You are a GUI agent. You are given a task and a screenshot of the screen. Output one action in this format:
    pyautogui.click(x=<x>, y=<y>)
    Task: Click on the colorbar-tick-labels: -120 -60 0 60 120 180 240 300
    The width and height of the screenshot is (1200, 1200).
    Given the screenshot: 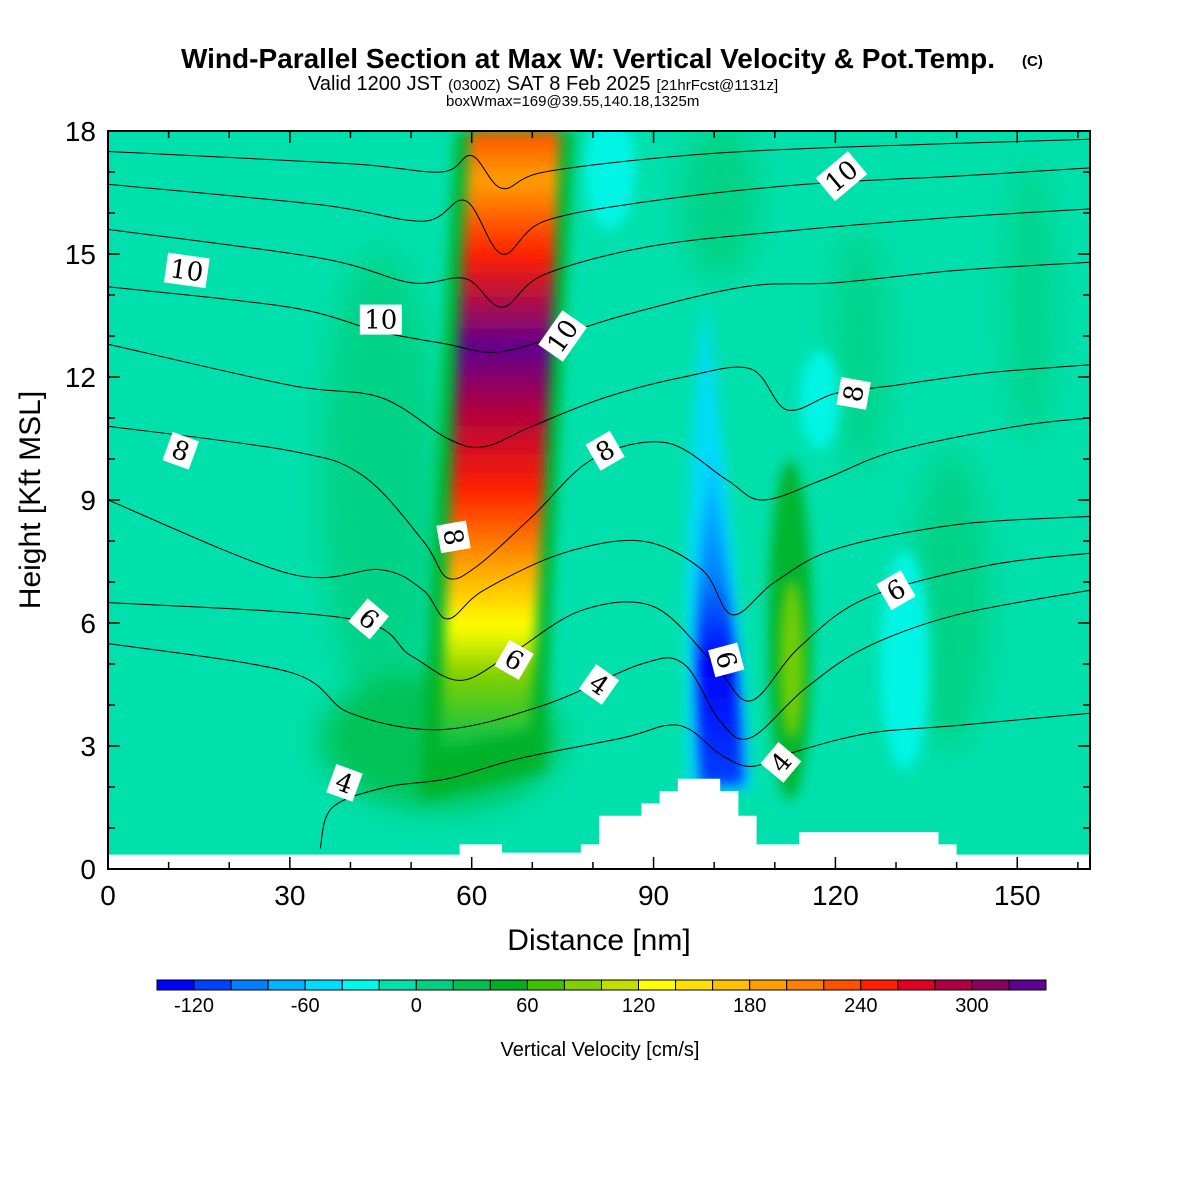 What is the action you would take?
    pyautogui.click(x=581, y=1006)
    